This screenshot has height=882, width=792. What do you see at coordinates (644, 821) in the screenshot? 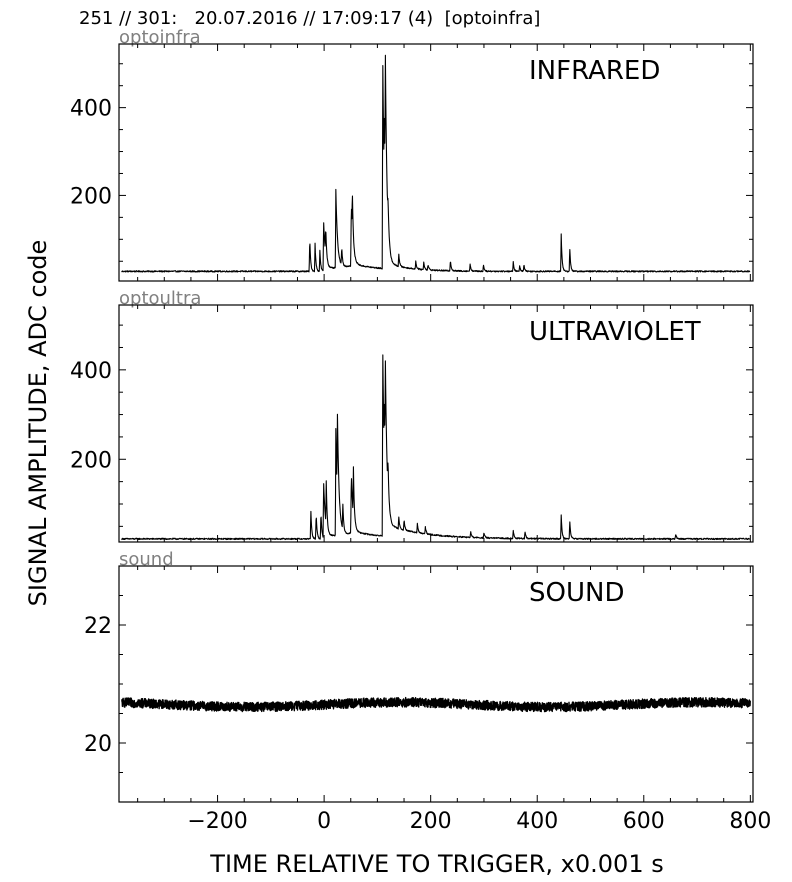
I see `x-tick-label: 600` at bounding box center [644, 821].